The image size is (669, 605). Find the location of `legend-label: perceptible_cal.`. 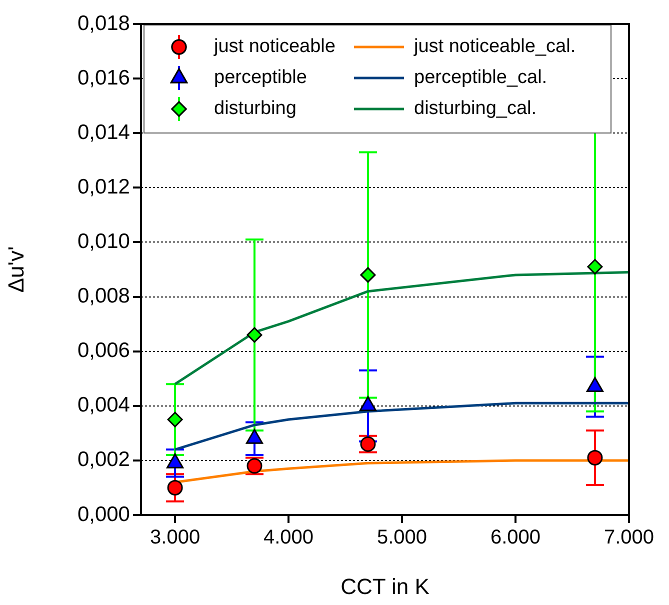

legend-label: perceptible_cal. is located at coordinates (481, 77).